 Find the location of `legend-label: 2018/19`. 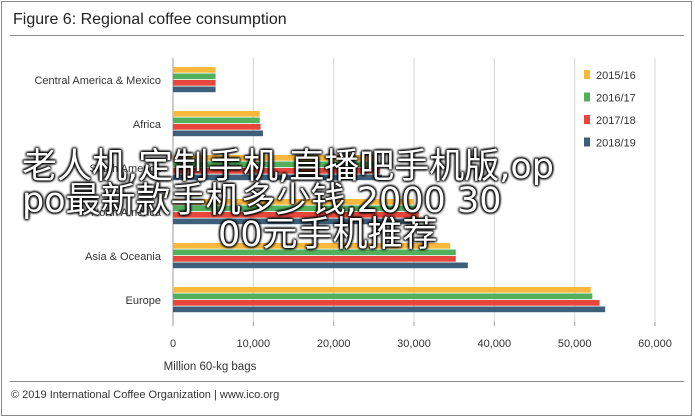

legend-label: 2018/19 is located at coordinates (616, 144).